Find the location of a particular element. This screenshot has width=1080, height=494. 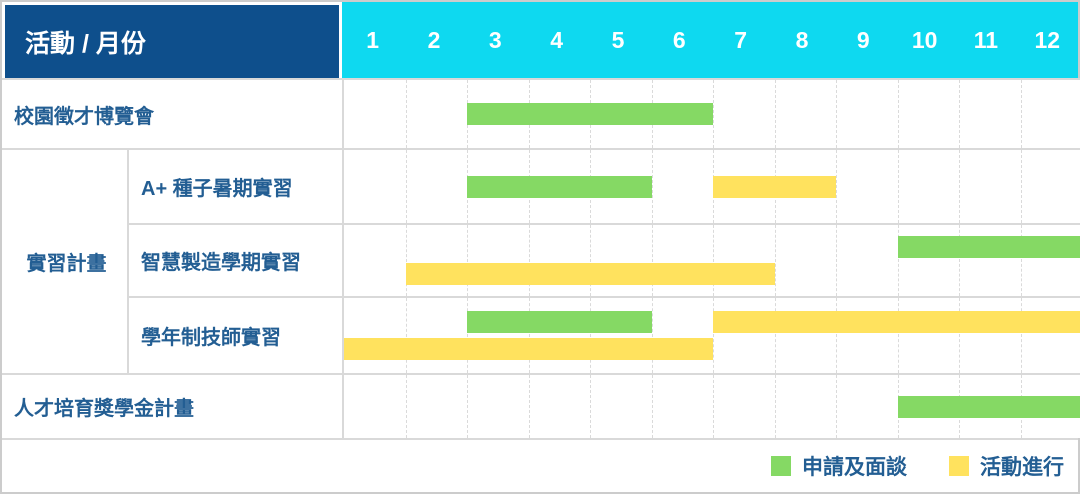

header-title: 活動 / 月份 is located at coordinates (85, 43).